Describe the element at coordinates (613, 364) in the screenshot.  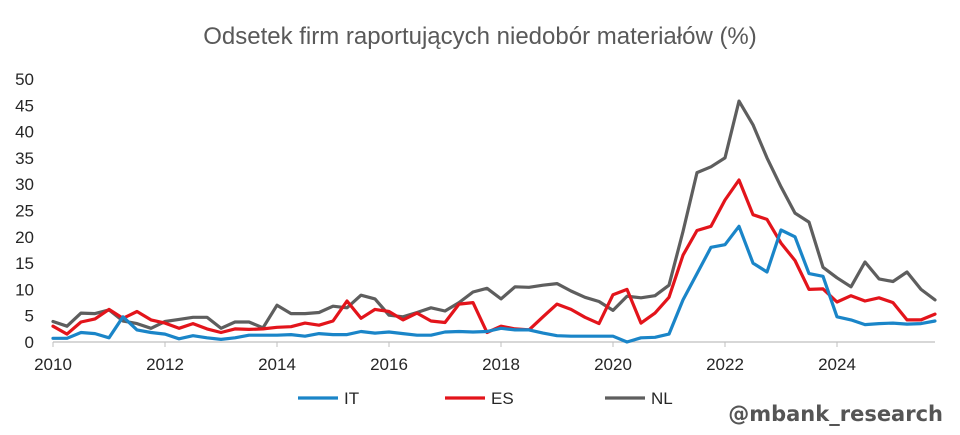
I see `x-tick-label: 2020` at that location.